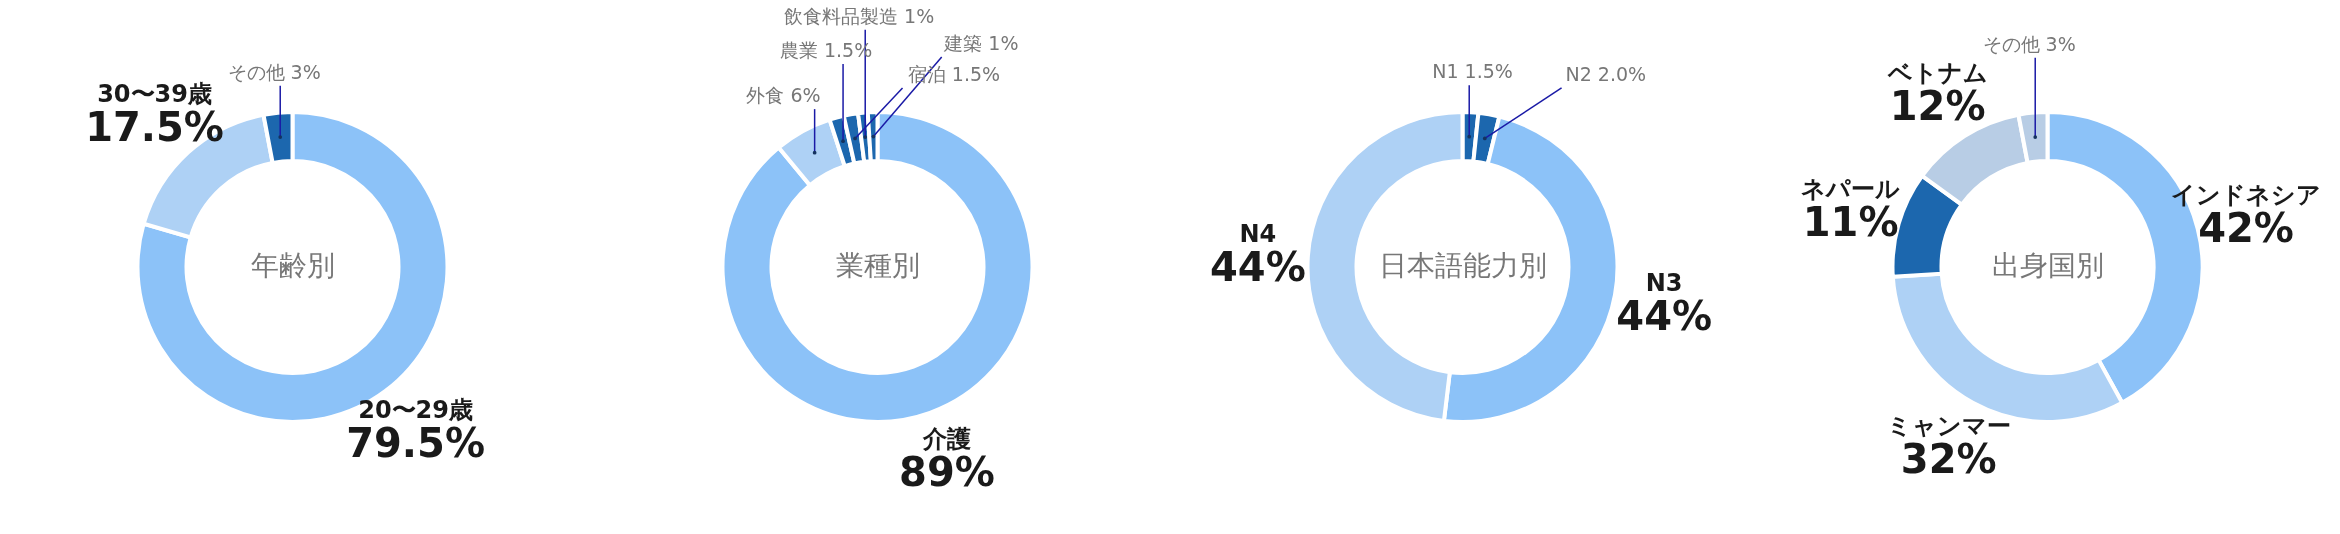  Describe the element at coordinates (1472, 71) in the screenshot. I see `slice-label: N1 1.5%` at that location.